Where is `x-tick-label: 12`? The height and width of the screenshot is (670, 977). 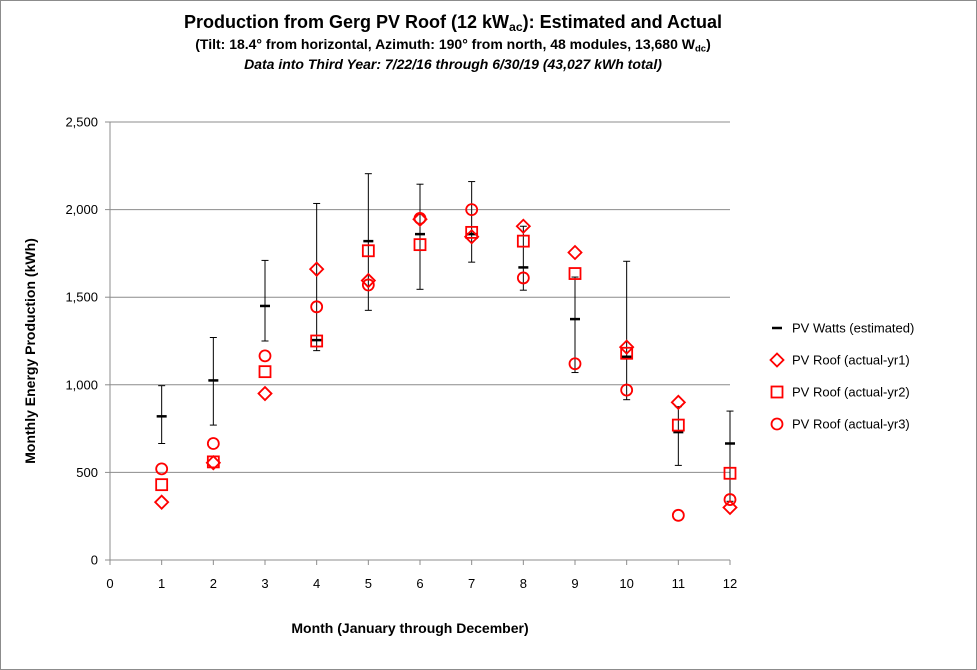 x-tick-label: 12 is located at coordinates (730, 583).